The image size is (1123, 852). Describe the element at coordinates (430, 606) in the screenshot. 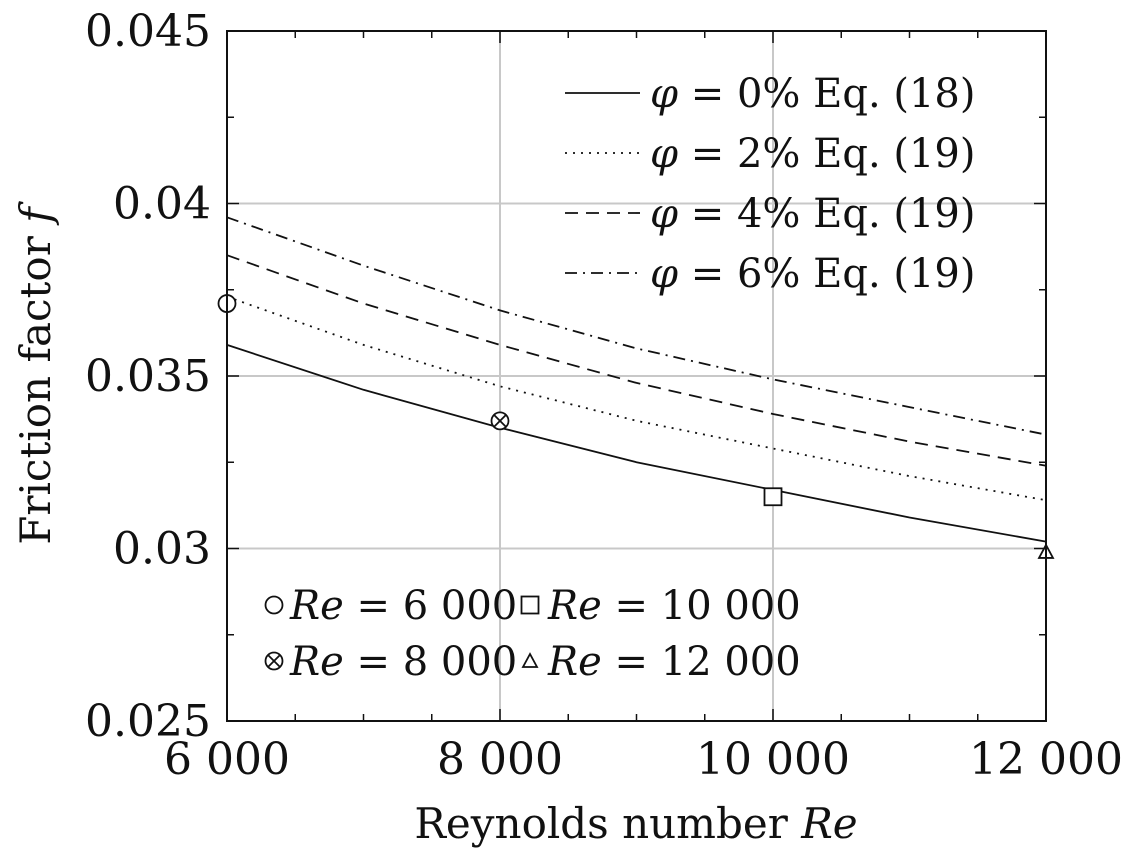

I see `legend-value: = 6 000` at that location.